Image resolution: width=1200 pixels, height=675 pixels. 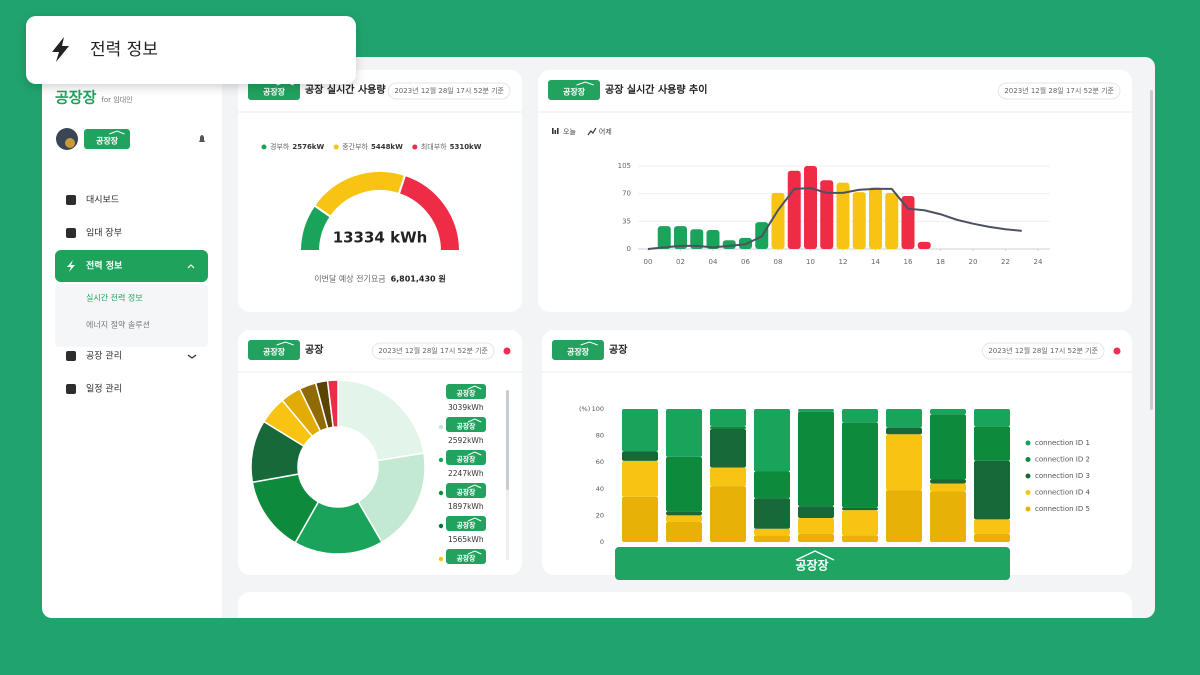 I want to click on tooltip-title: 전력 정보, so click(x=124, y=50).